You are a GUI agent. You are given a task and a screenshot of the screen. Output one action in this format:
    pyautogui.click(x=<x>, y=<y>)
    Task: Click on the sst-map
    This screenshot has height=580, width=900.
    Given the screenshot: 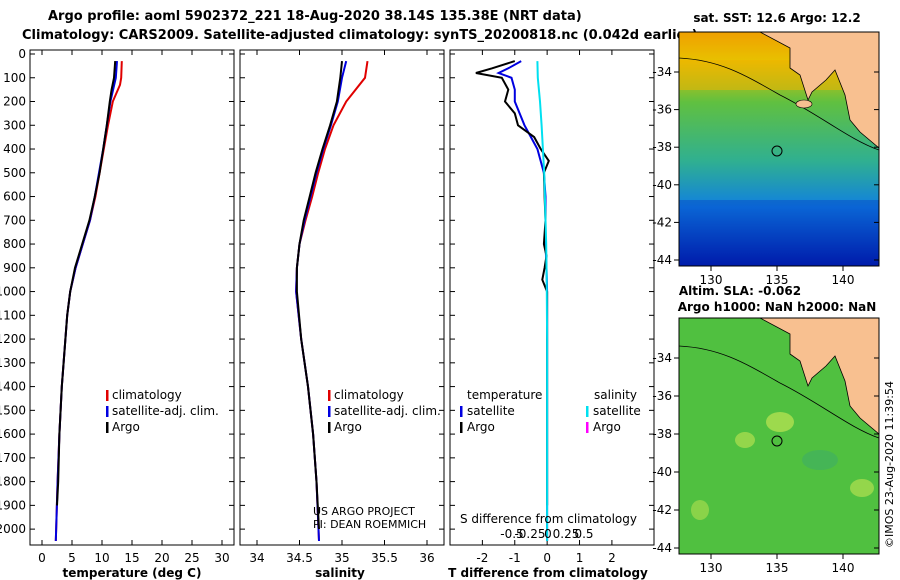 What is the action you would take?
    pyautogui.click(x=779, y=149)
    